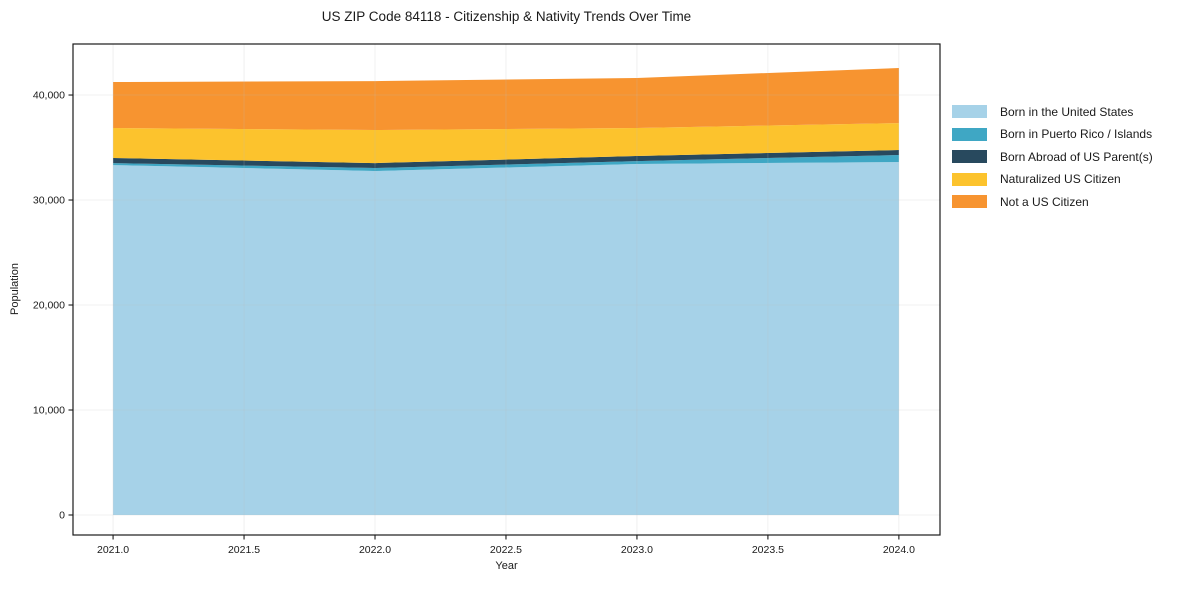 The image size is (1189, 590). Describe the element at coordinates (1076, 134) in the screenshot. I see `legend-label: Born in Puerto Rico / Islands` at that location.